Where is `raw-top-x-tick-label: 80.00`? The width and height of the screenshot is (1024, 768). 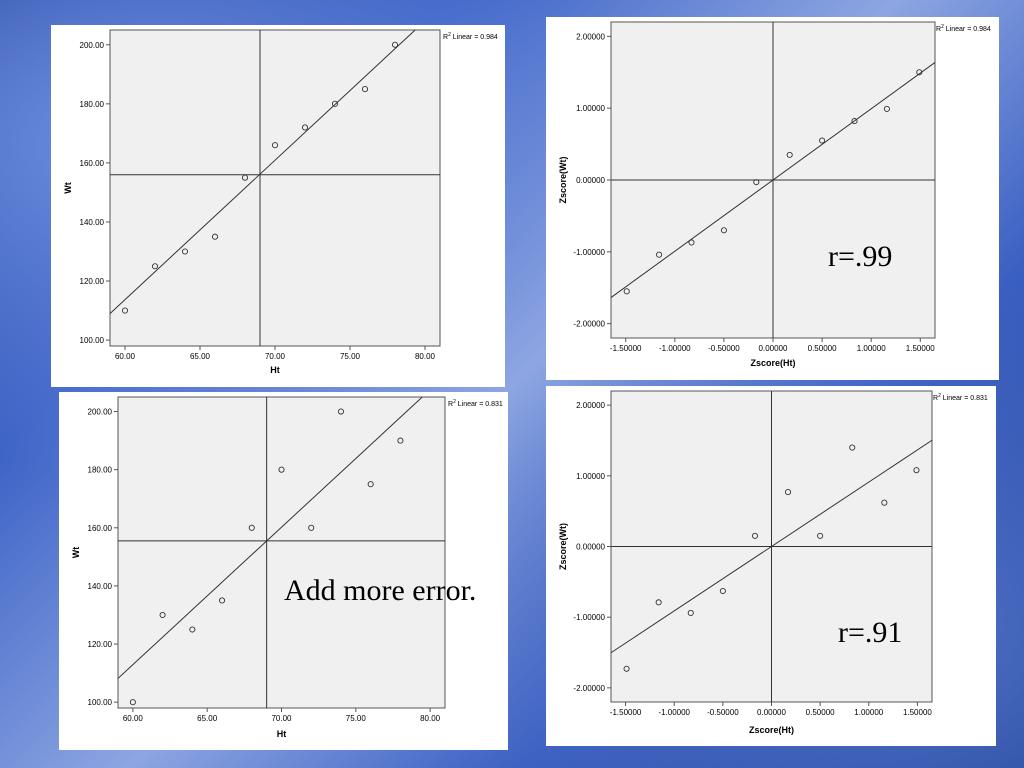 raw-top-x-tick-label: 80.00 is located at coordinates (425, 356).